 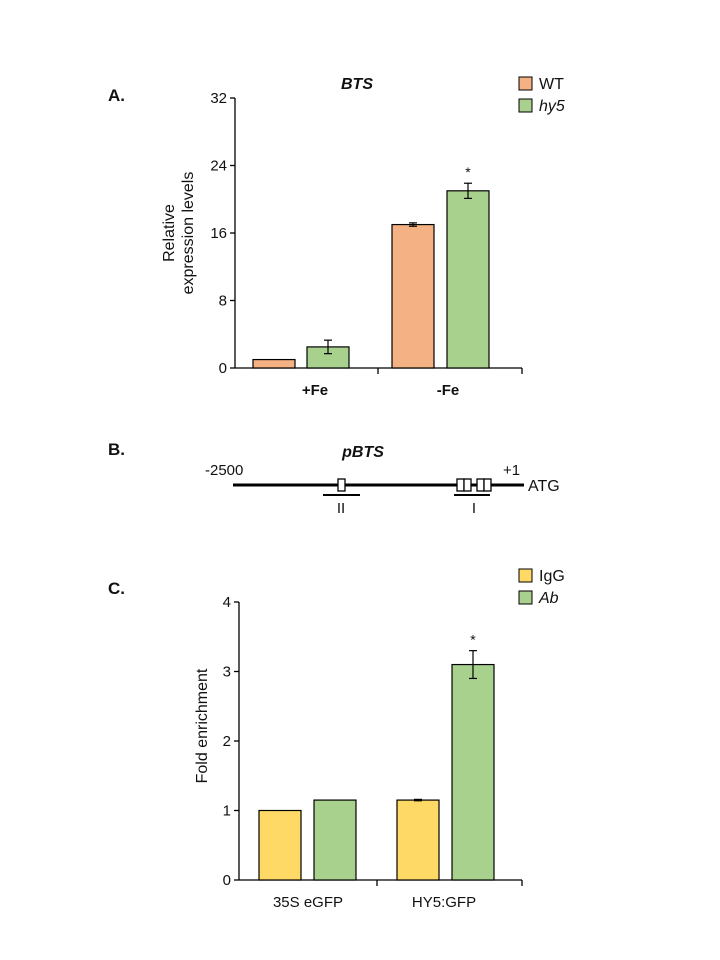 I want to click on chart-c-y-axis-label: Fold enrichment, so click(x=202, y=725).